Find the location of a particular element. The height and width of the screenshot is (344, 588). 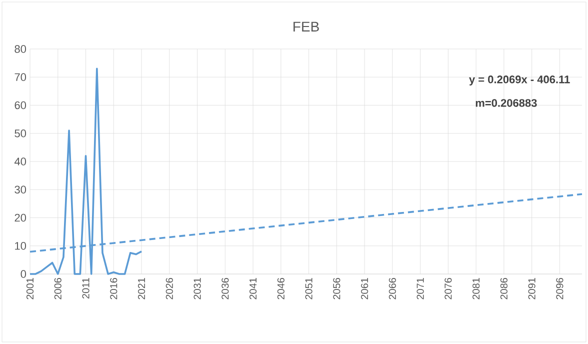

y-tick-label: 50 is located at coordinates (20, 133).